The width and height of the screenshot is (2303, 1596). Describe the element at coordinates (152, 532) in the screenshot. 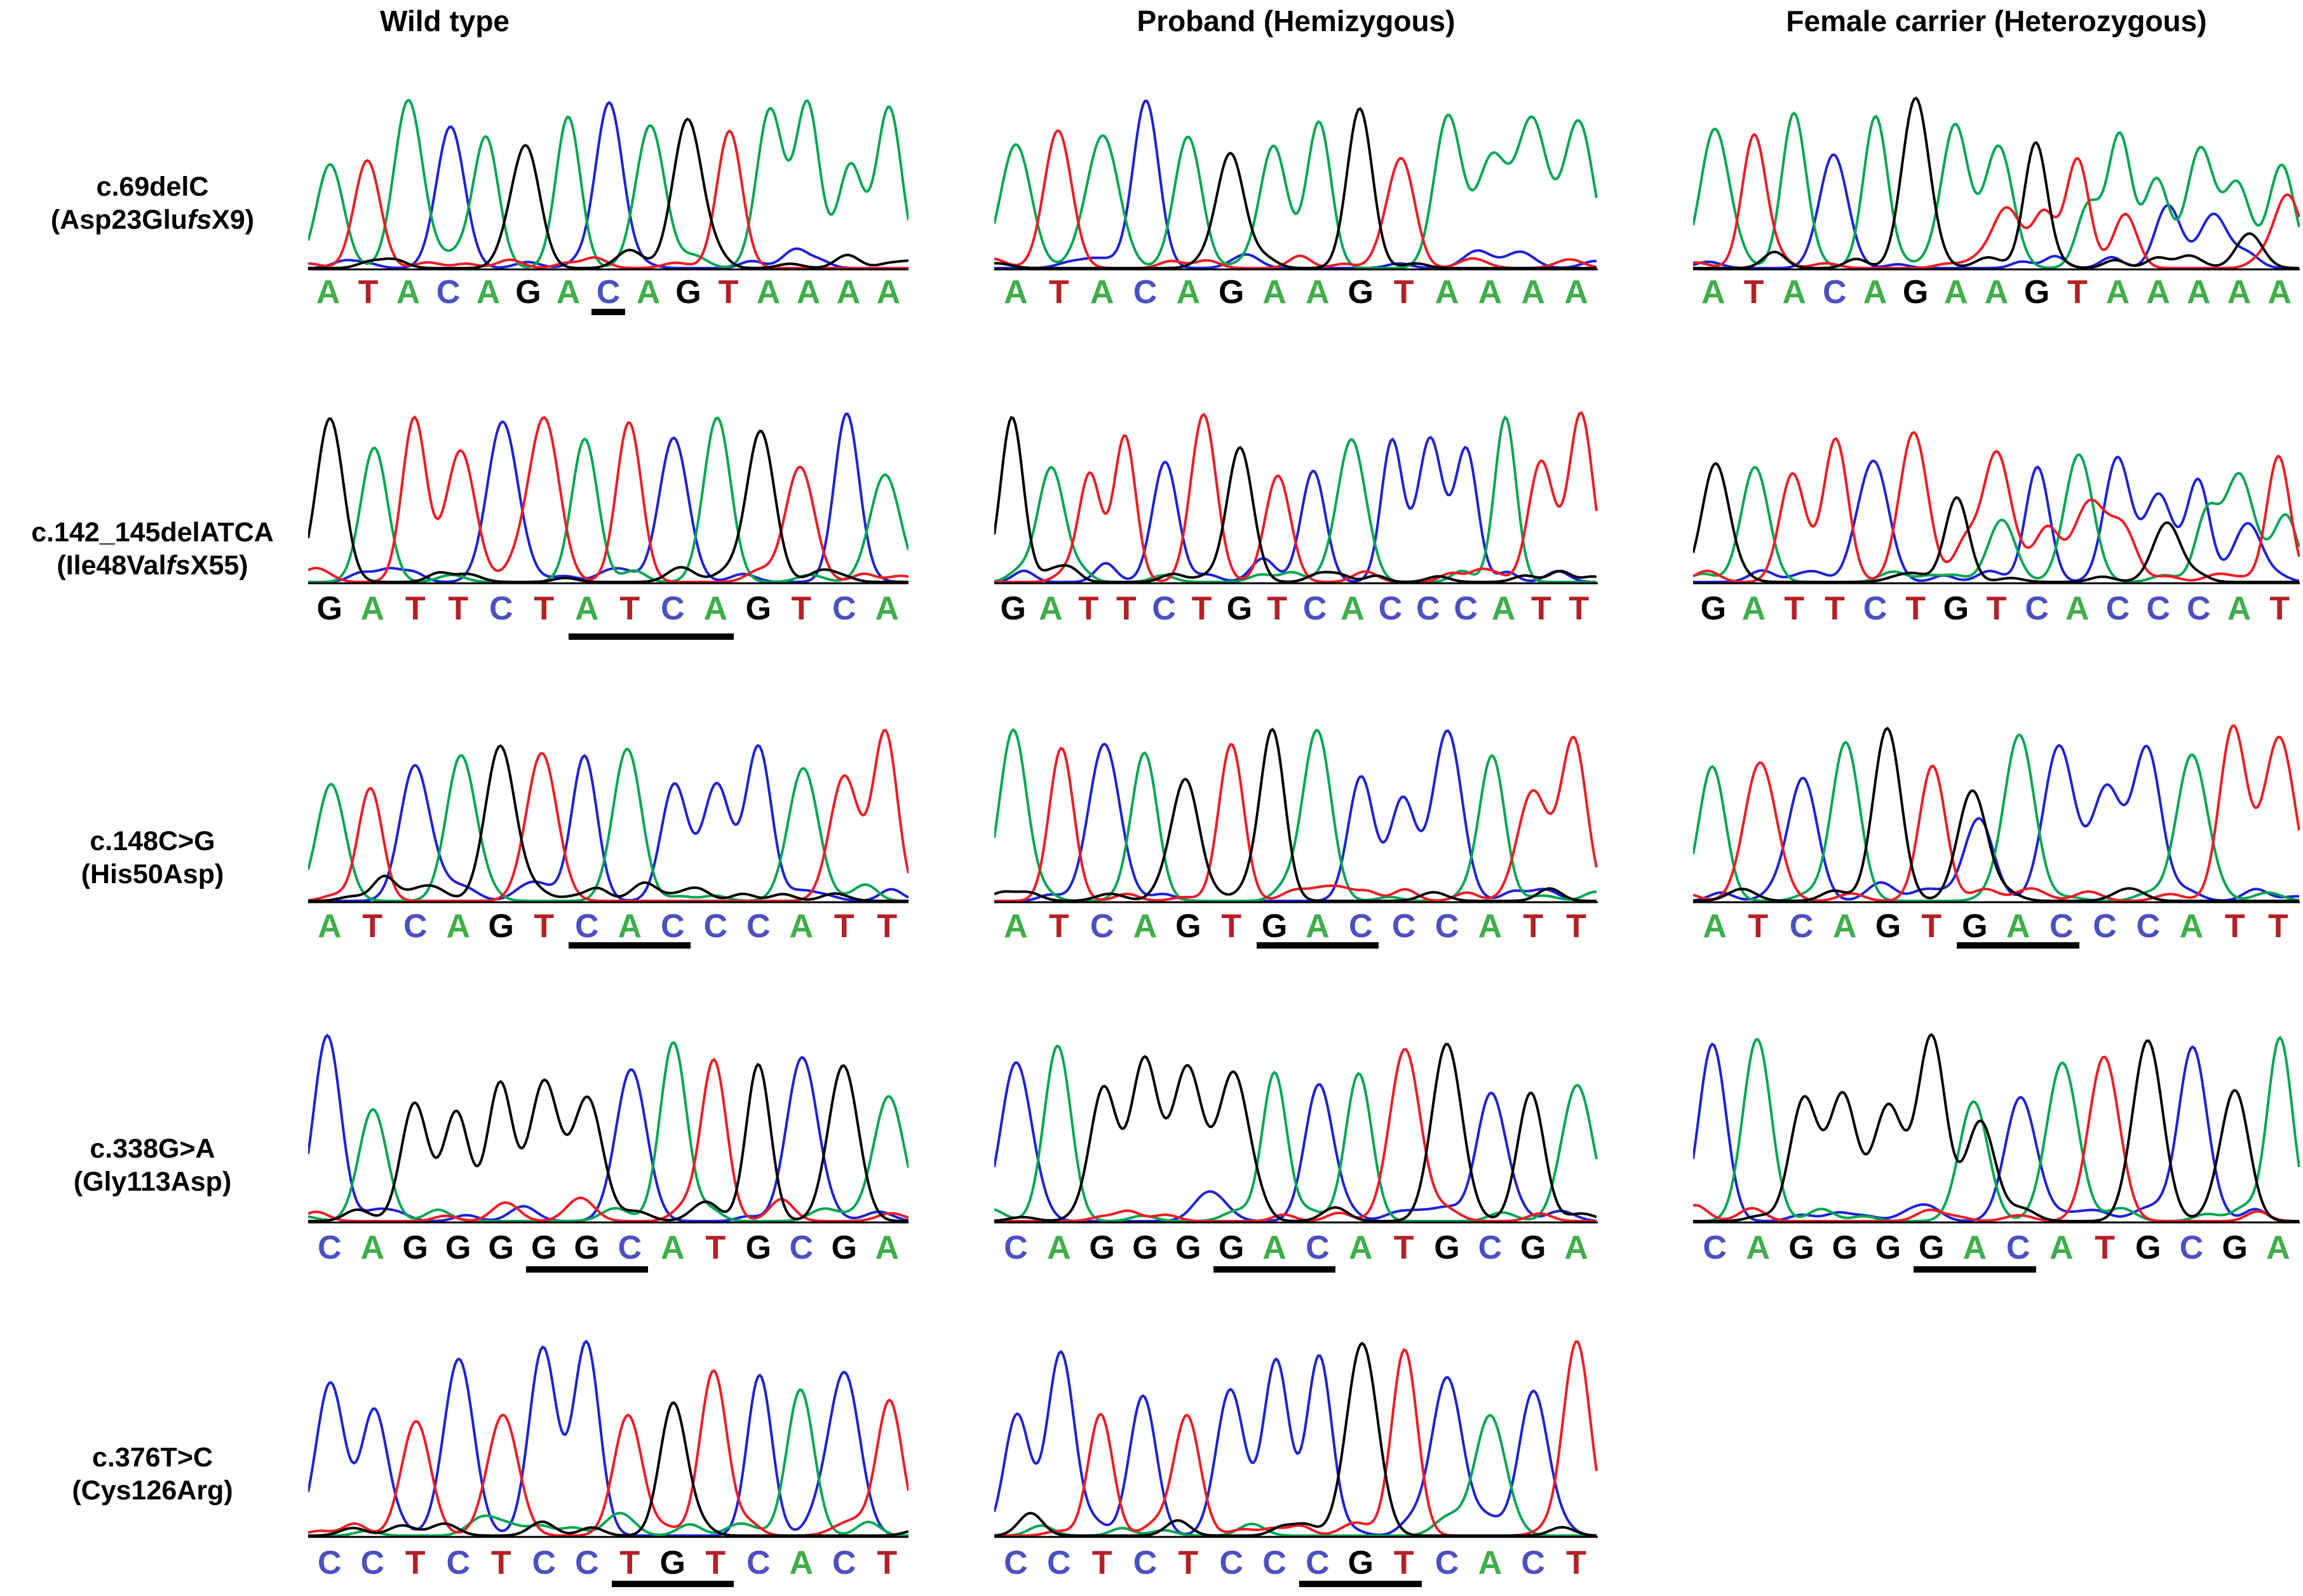

I see `mutation-name: c.142_145delATCA` at that location.